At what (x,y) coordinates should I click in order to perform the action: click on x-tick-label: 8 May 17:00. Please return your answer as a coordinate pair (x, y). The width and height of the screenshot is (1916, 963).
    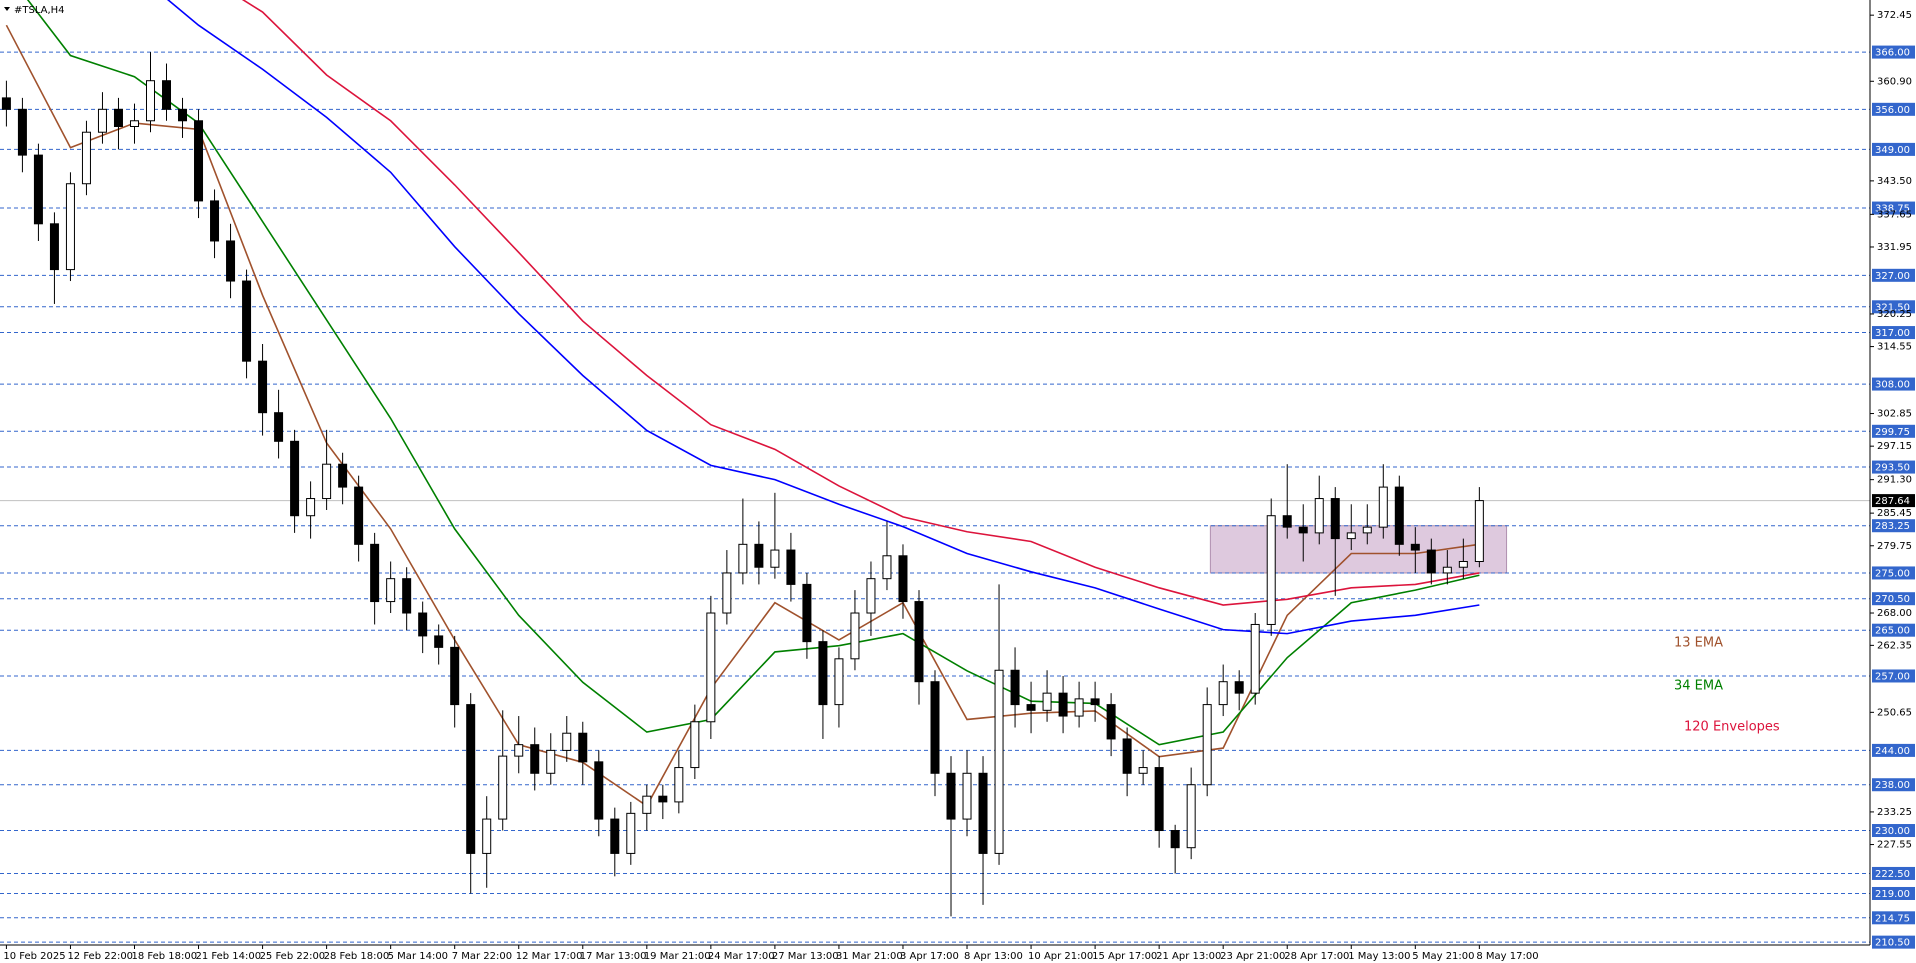
    Looking at the image, I should click on (1507, 956).